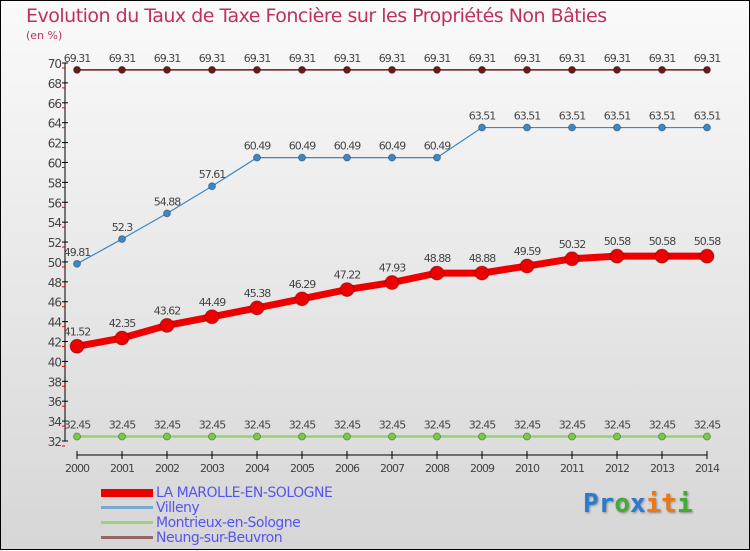 This screenshot has height=551, width=750. What do you see at coordinates (77, 468) in the screenshot?
I see `x-tick-label: 2000` at bounding box center [77, 468].